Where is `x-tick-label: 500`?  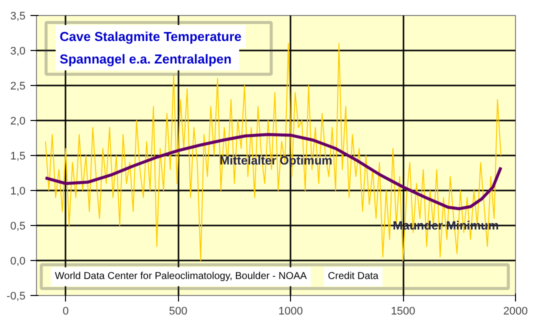 x-tick-label: 500 is located at coordinates (178, 312).